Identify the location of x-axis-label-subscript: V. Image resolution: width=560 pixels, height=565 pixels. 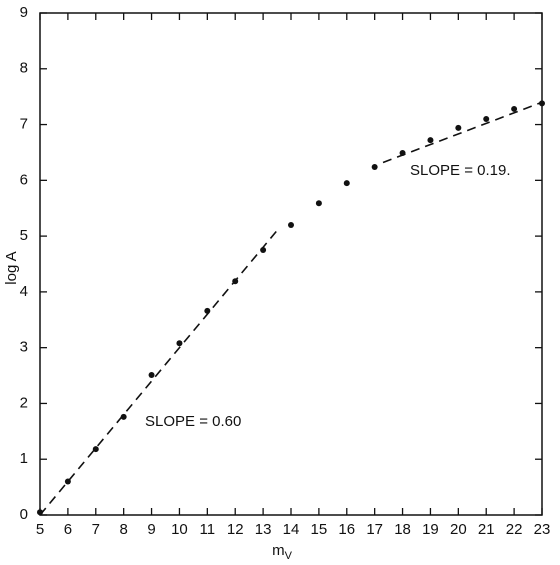
(289, 556).